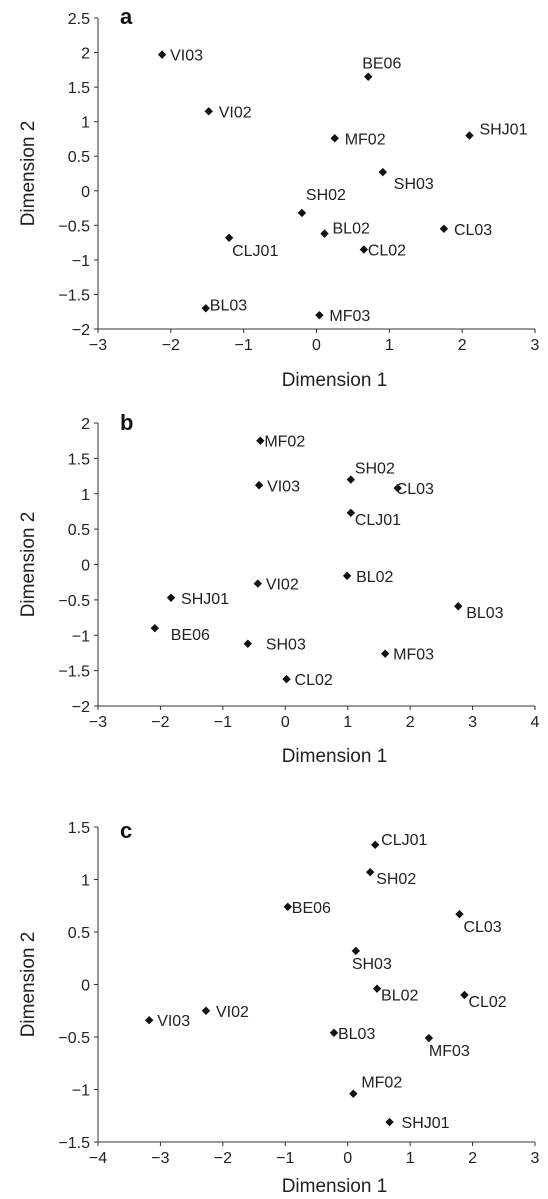 This screenshot has height=1199, width=548. I want to click on y-tick-label: 2.5, so click(79, 19).